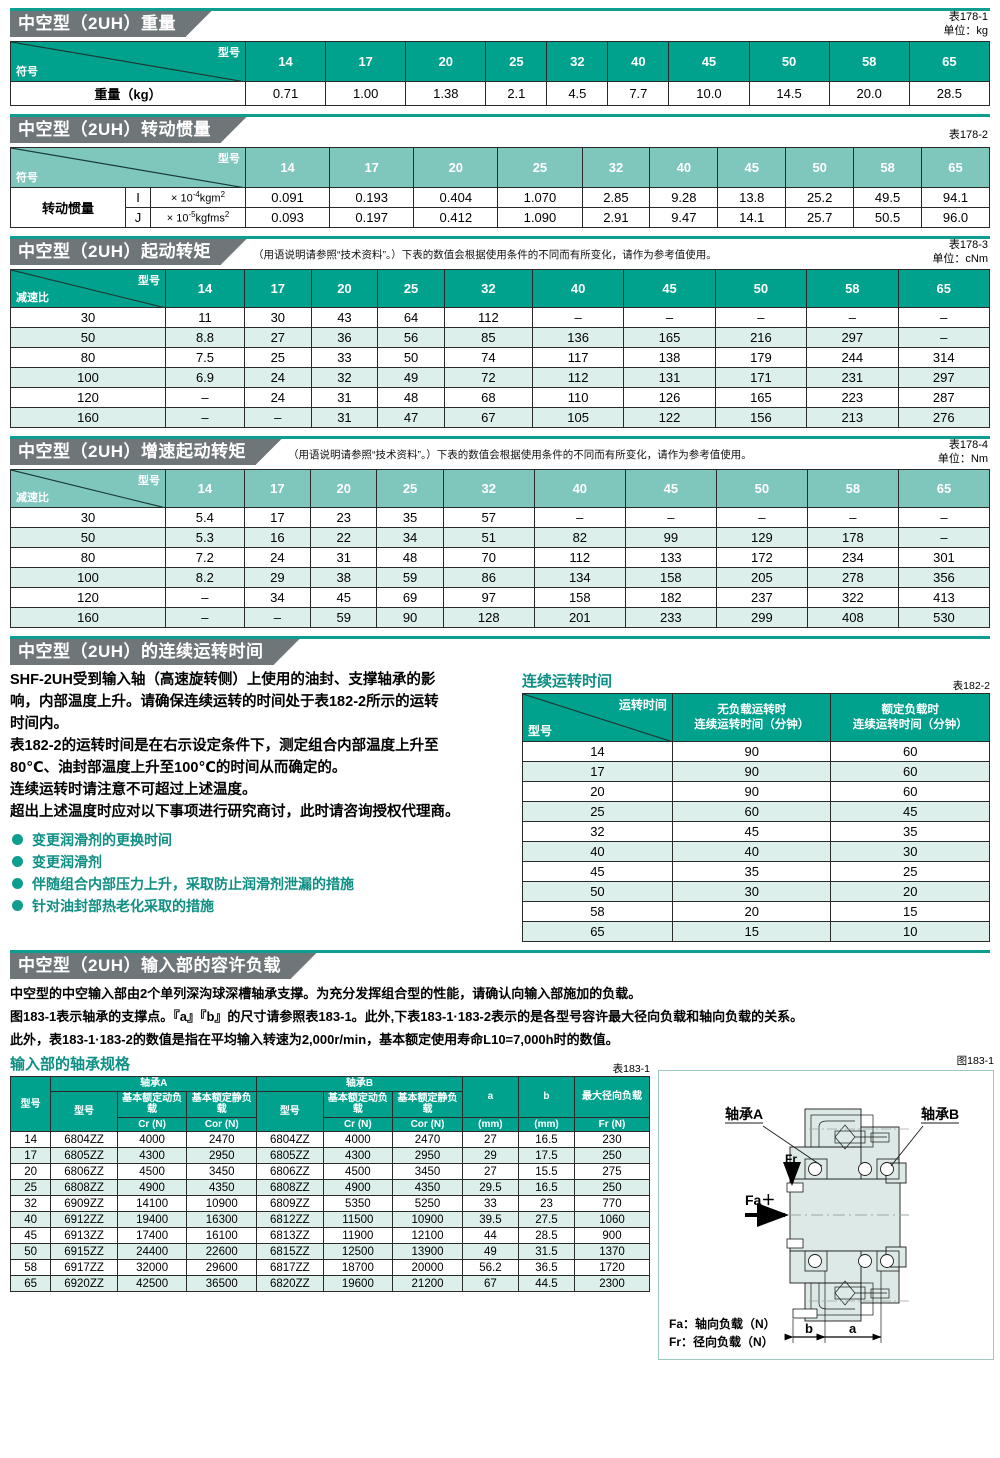 The image size is (1000, 1458). I want to click on unit-prefix: × 10, so click(177, 218).